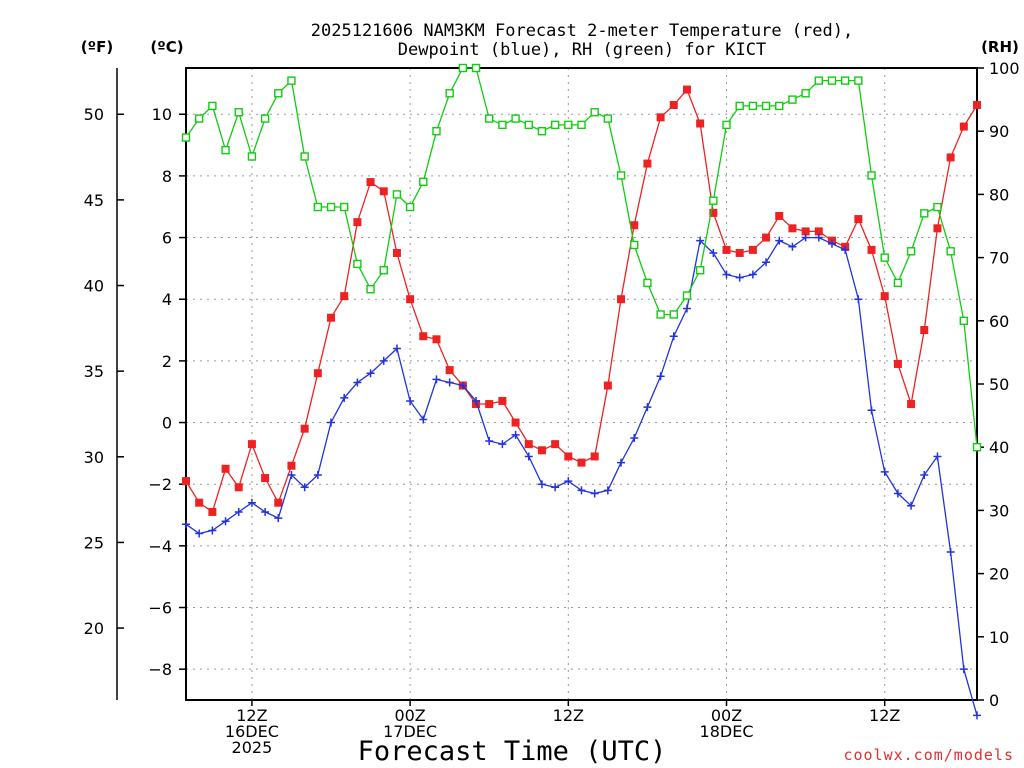 Image resolution: width=1024 pixels, height=768 pixels. Describe the element at coordinates (166, 47) in the screenshot. I see `celsius-unit-label: (ºC)` at that location.